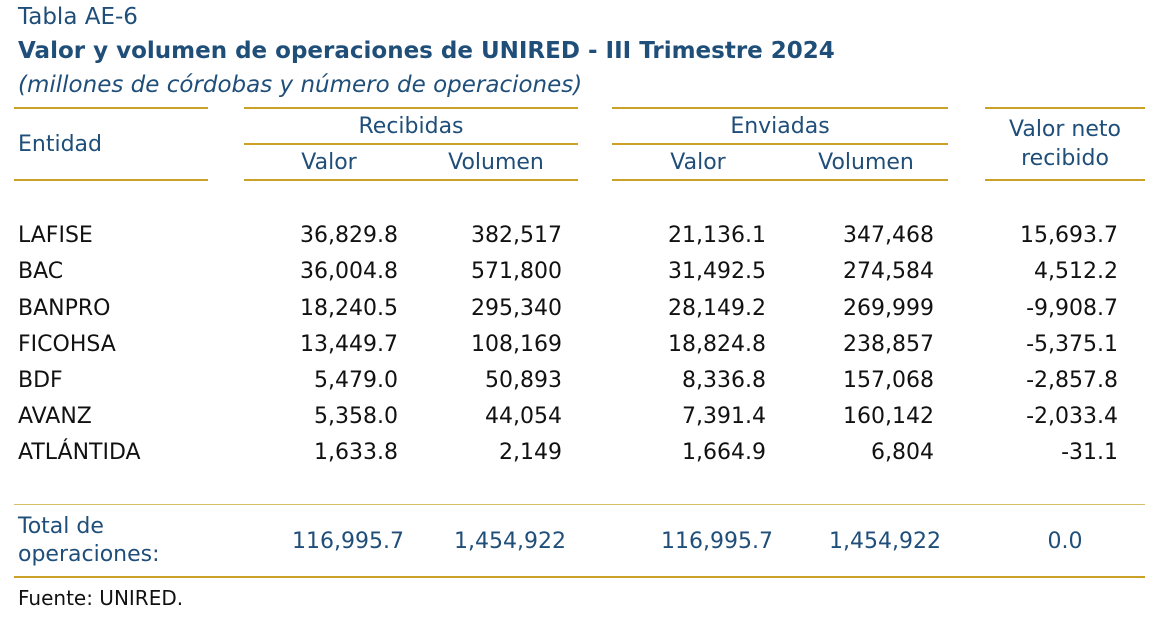 The height and width of the screenshot is (620, 1163). Describe the element at coordinates (516, 235) in the screenshot. I see `cell-received-volume: 382,517` at that location.